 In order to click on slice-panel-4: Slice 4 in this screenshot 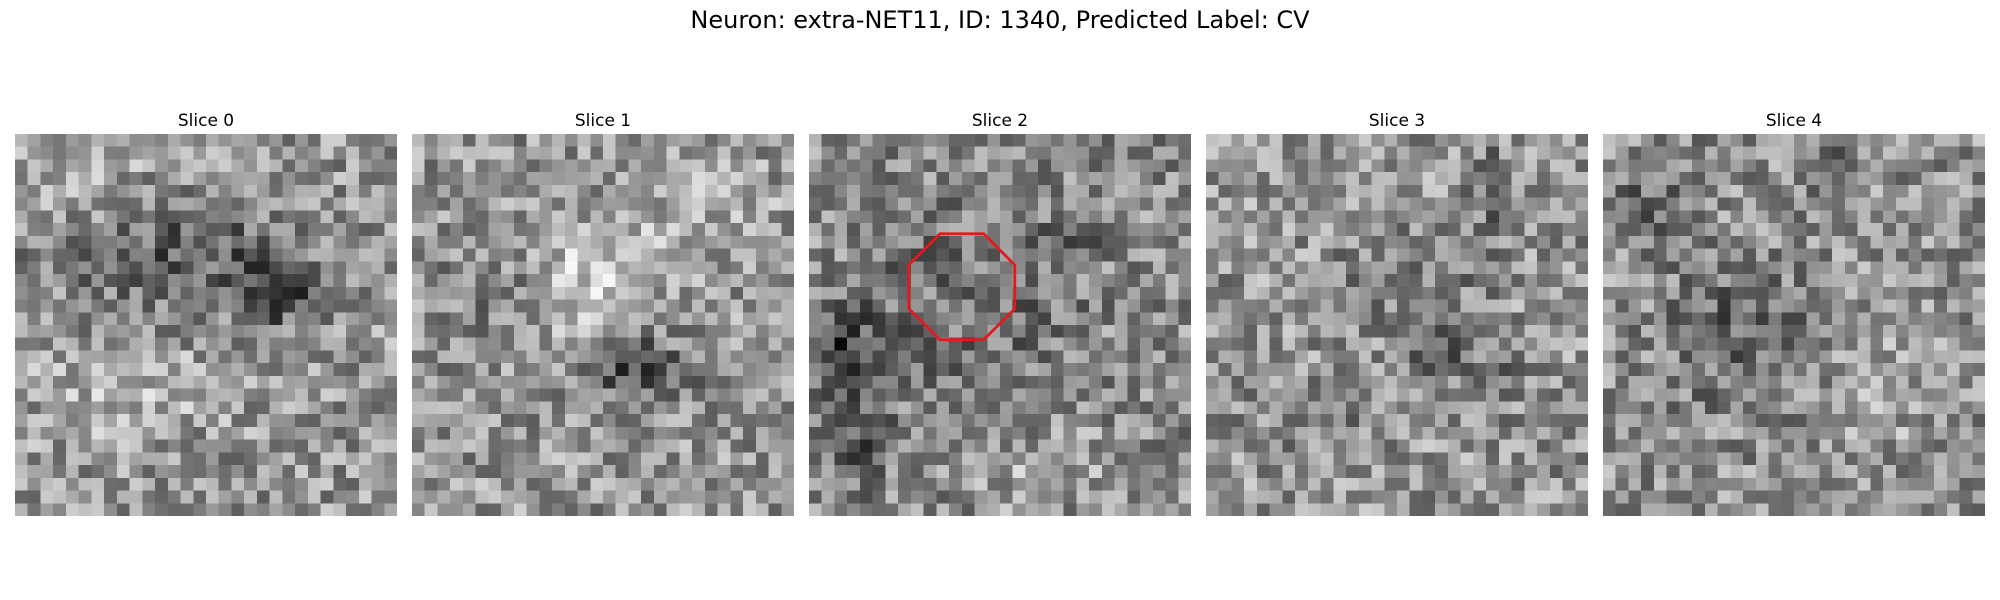, I will do `click(1794, 312)`.